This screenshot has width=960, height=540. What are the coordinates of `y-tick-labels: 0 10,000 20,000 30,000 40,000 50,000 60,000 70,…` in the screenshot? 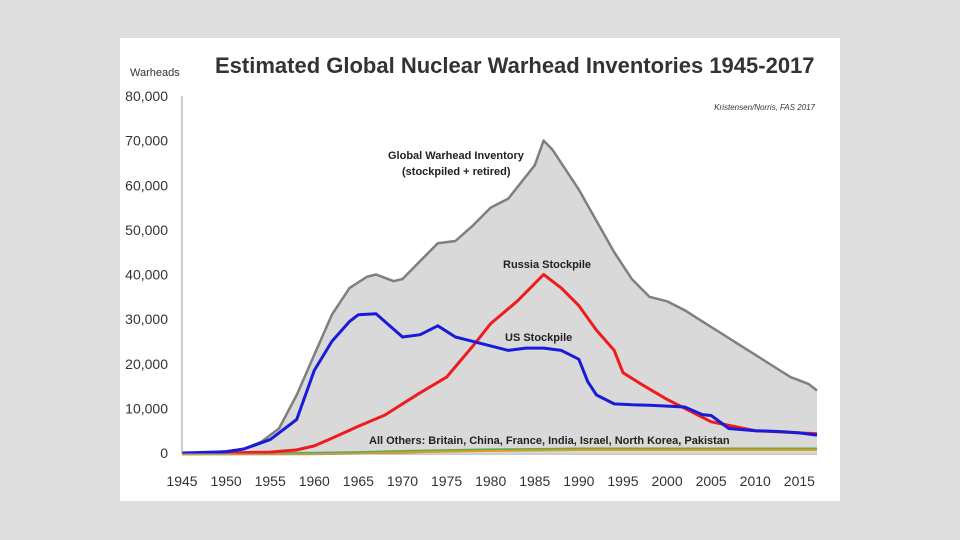 It's located at (146, 274).